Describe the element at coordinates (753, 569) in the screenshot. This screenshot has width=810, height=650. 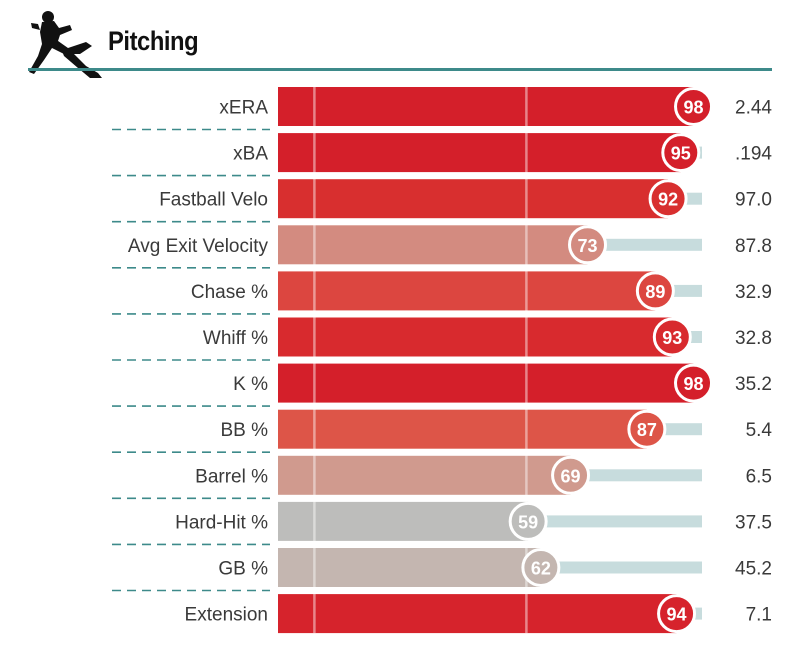
I see `stat-value: 45.2` at that location.